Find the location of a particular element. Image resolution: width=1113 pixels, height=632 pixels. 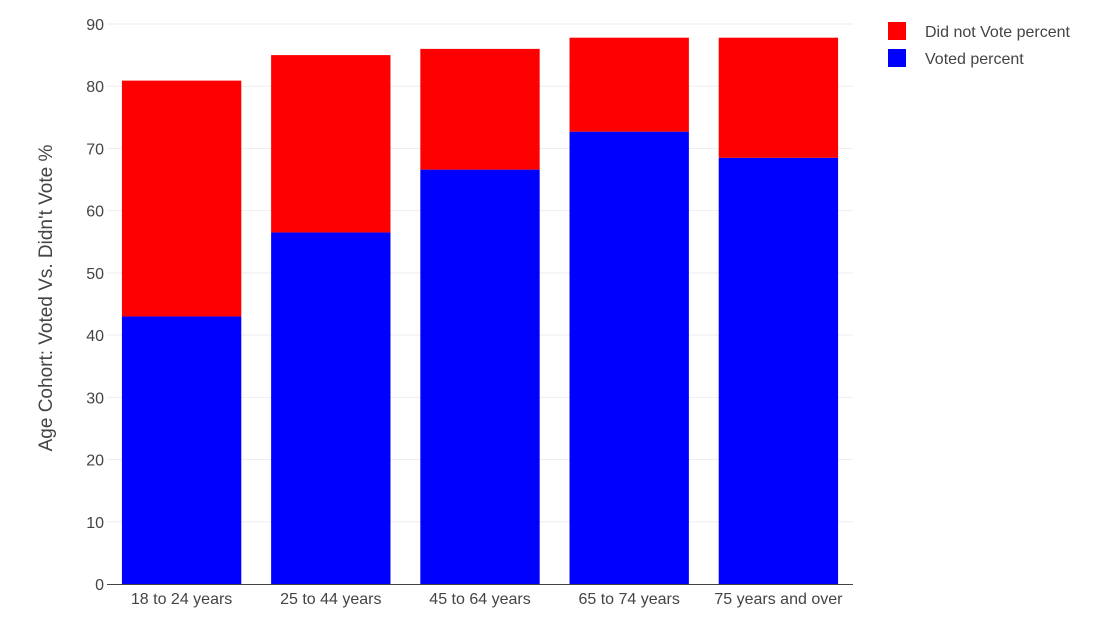

y-tick-label: 70 is located at coordinates (95, 149).